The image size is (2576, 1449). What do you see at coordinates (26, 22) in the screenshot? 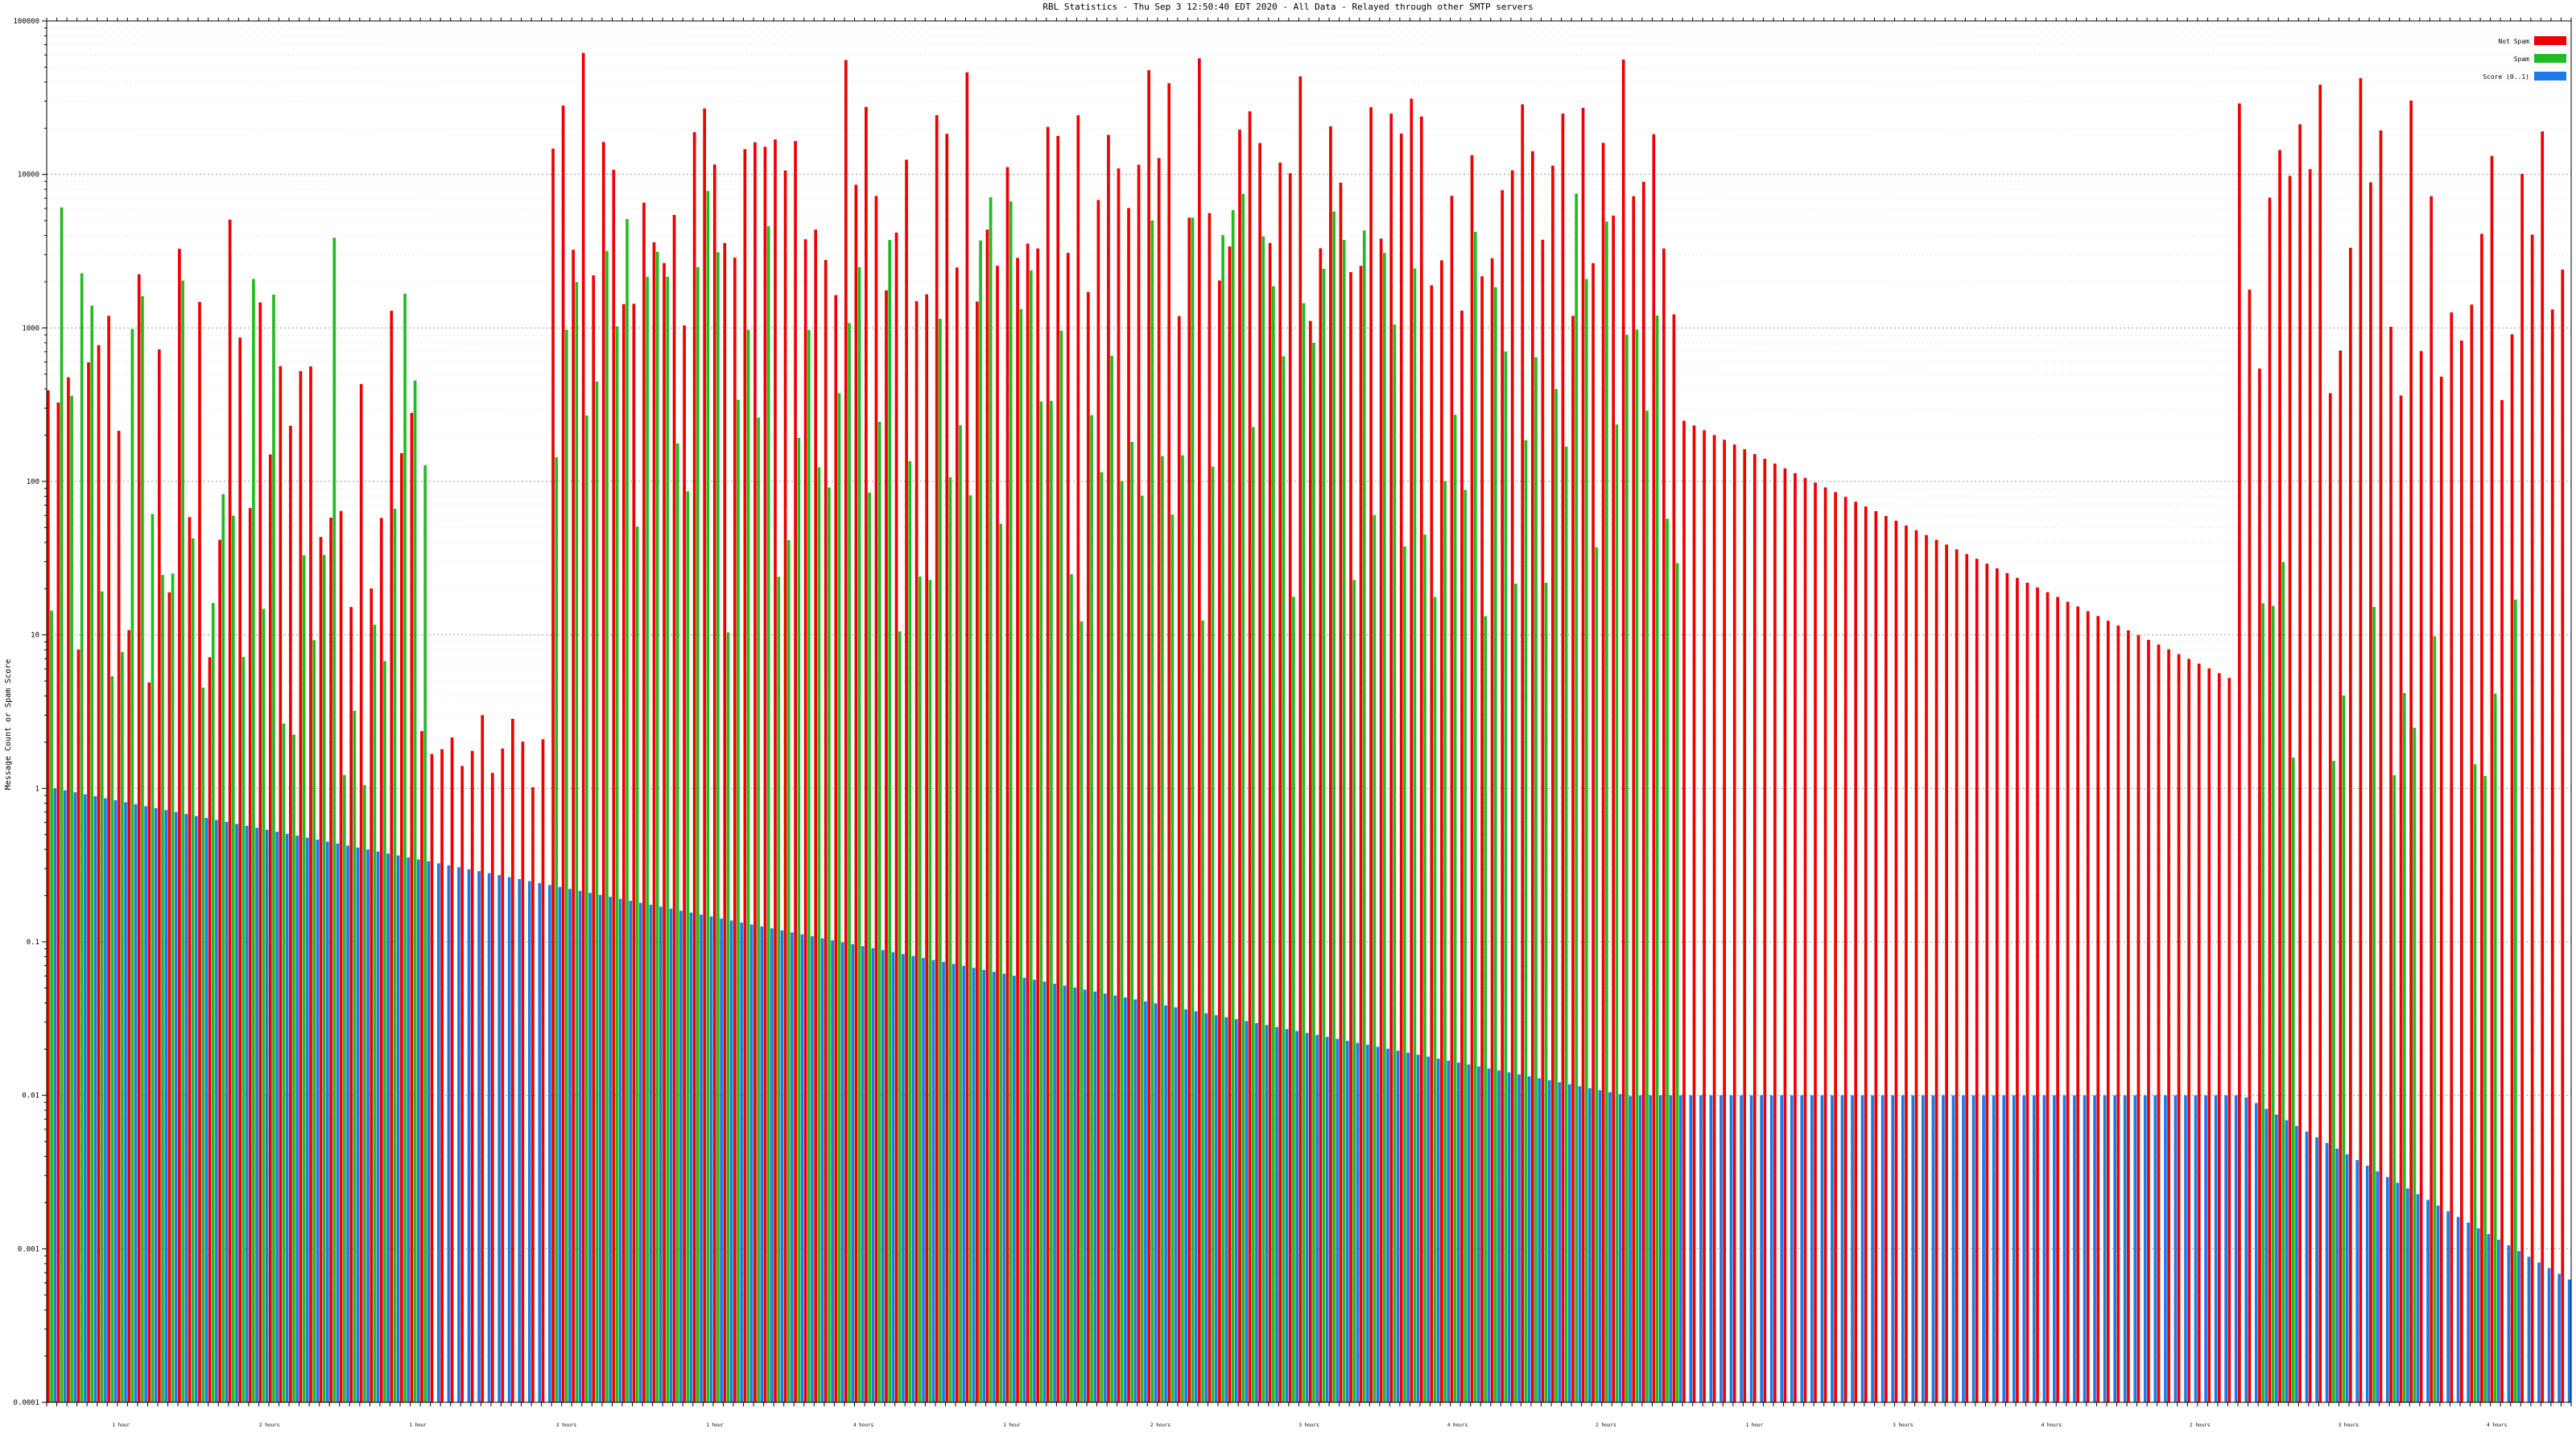
I see `y-tick-label: 100000` at bounding box center [26, 22].